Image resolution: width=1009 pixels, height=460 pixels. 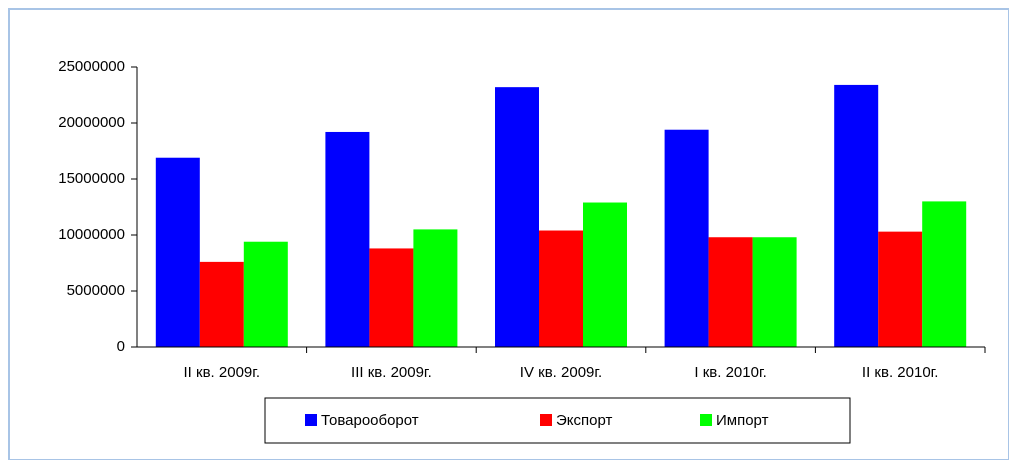 What do you see at coordinates (584, 420) in the screenshot?
I see `legend-label: Экспорт` at bounding box center [584, 420].